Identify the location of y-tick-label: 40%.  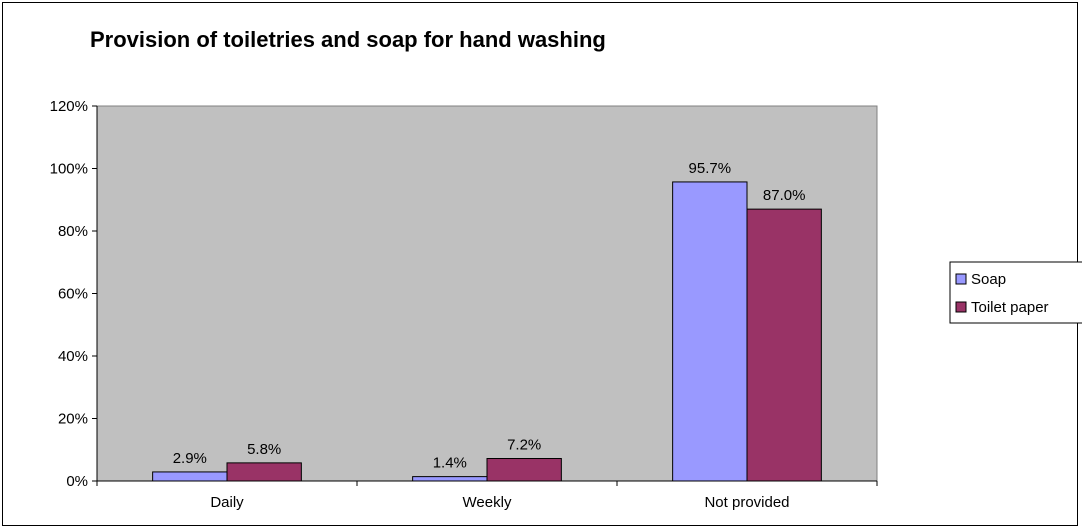
(73, 356).